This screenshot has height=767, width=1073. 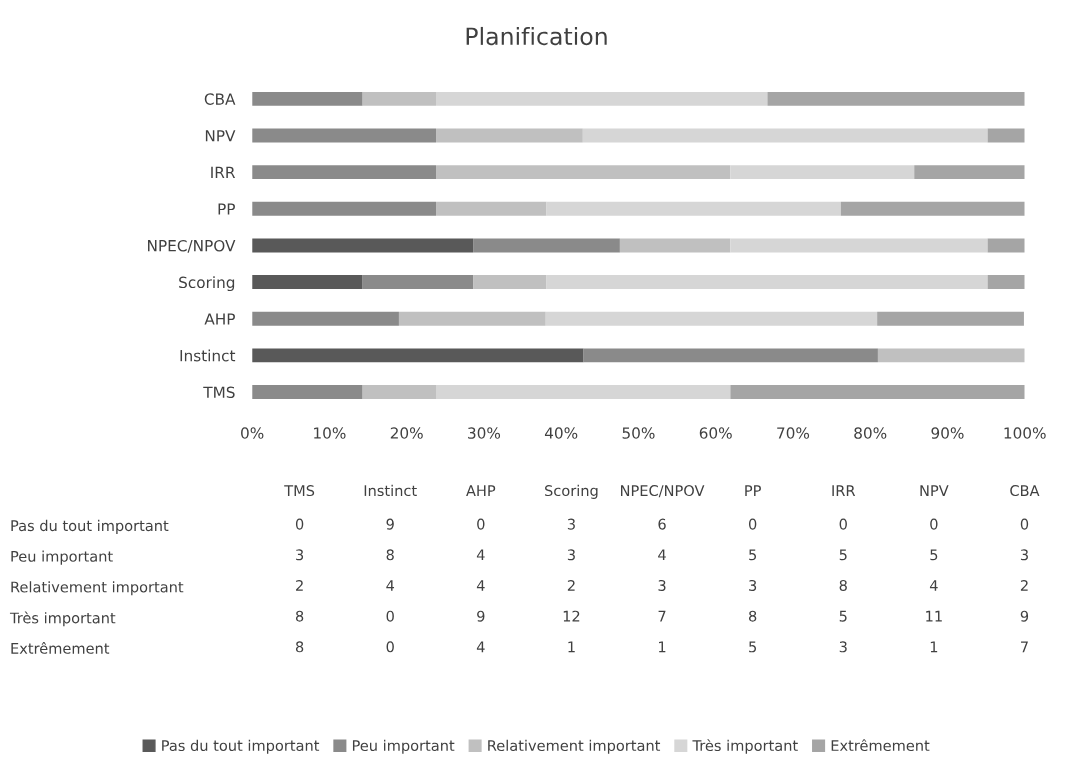 What do you see at coordinates (934, 616) in the screenshot?
I see `data-label: 11` at bounding box center [934, 616].